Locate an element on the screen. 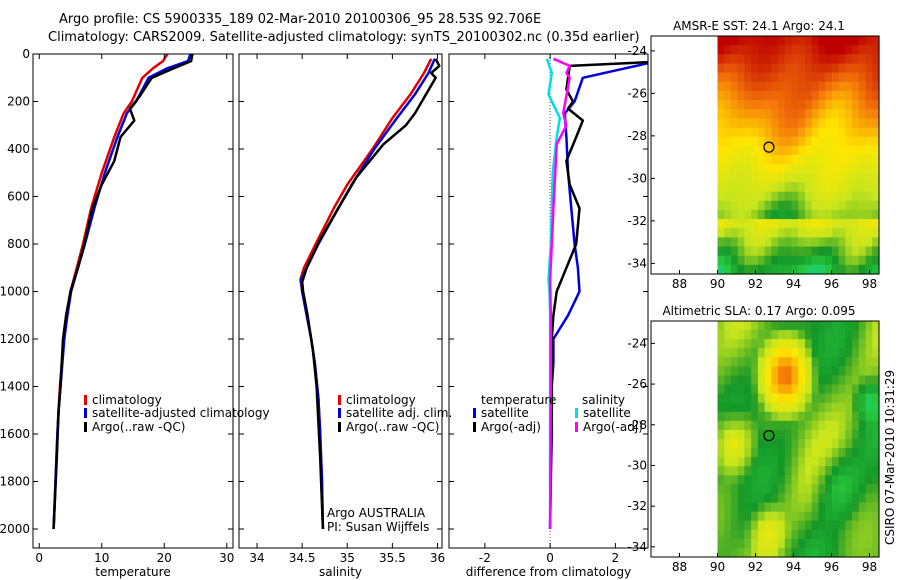 This screenshot has width=900, height=580. sla-map-frame is located at coordinates (765, 439).